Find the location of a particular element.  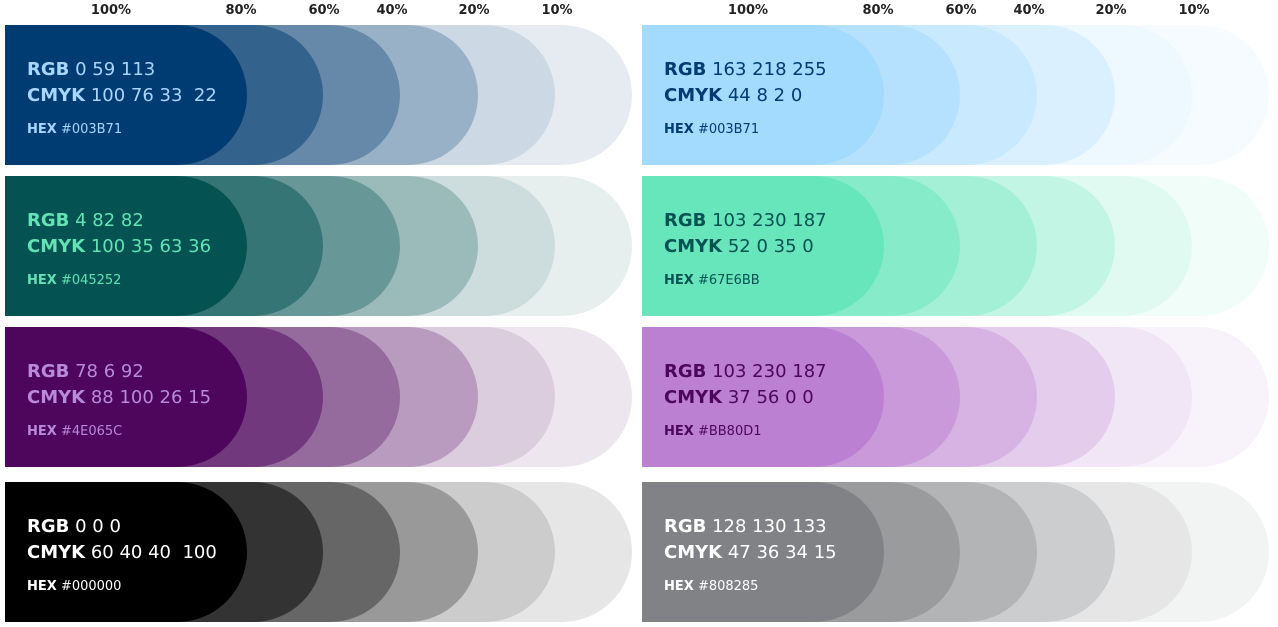

cmyk-line: CMYK 88 100 26 15 is located at coordinates (119, 397).